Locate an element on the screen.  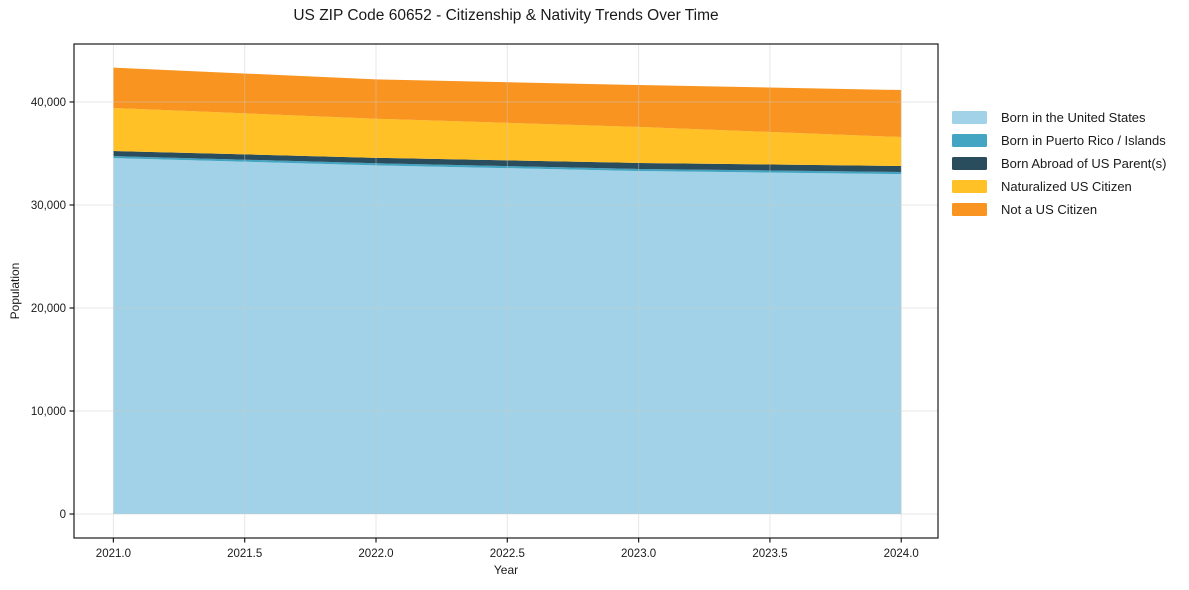
x-tick-label: 2023.0 is located at coordinates (638, 554).